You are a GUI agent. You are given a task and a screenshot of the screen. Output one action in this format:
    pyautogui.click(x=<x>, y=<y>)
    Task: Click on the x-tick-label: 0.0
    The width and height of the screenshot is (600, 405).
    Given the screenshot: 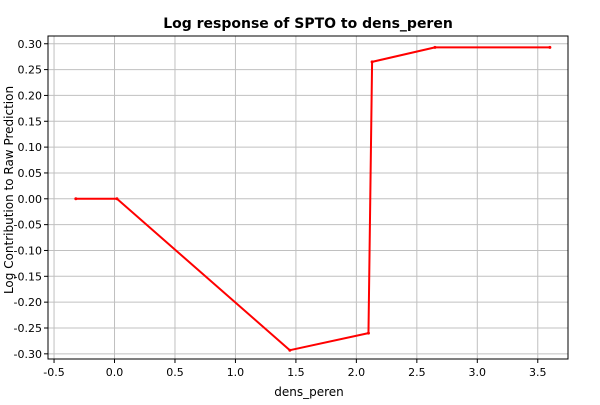 What is the action you would take?
    pyautogui.click(x=115, y=372)
    